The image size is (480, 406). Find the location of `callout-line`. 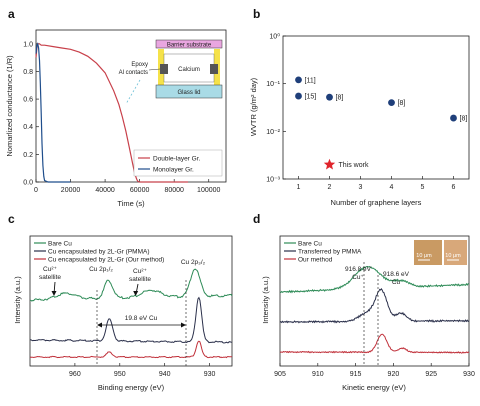

callout-line is located at coordinates (154, 69).